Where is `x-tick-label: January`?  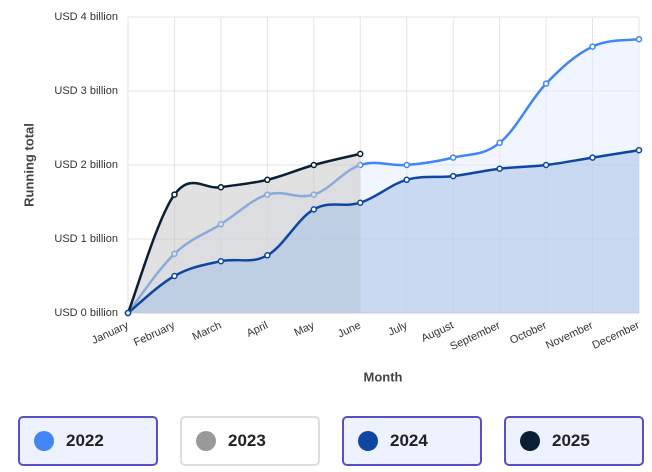 x-tick-label: January is located at coordinates (110, 333).